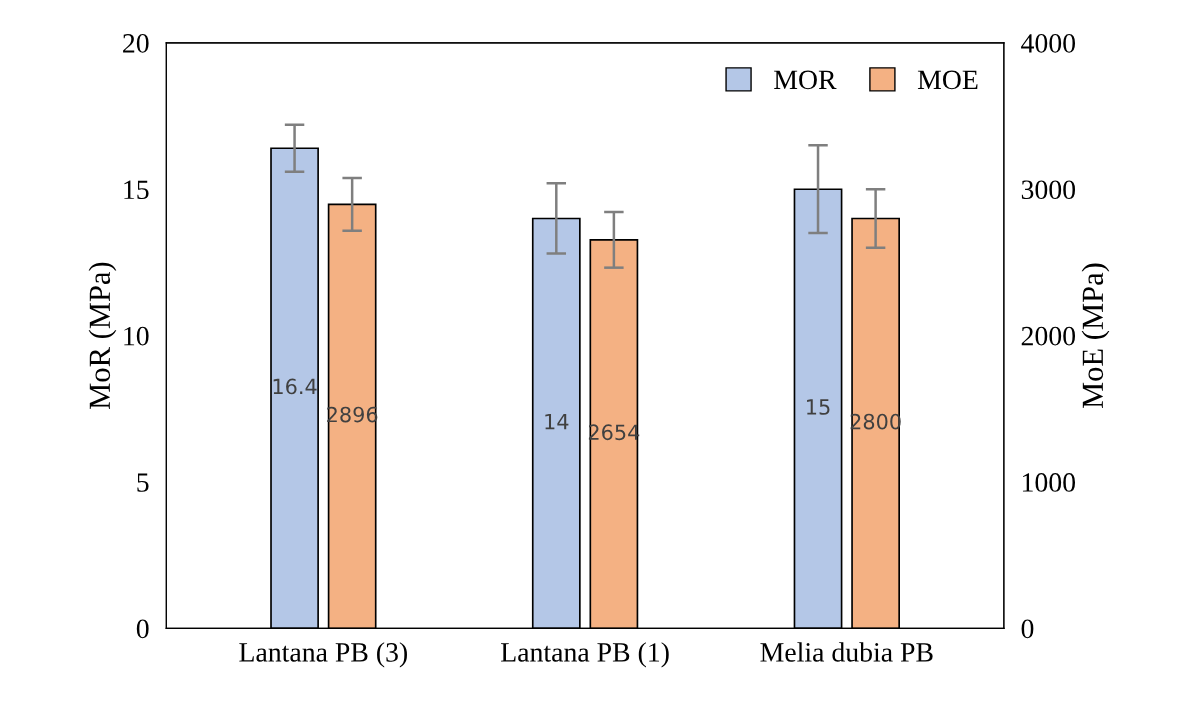  I want to click on y2-tick-label: 1000, so click(1049, 482).